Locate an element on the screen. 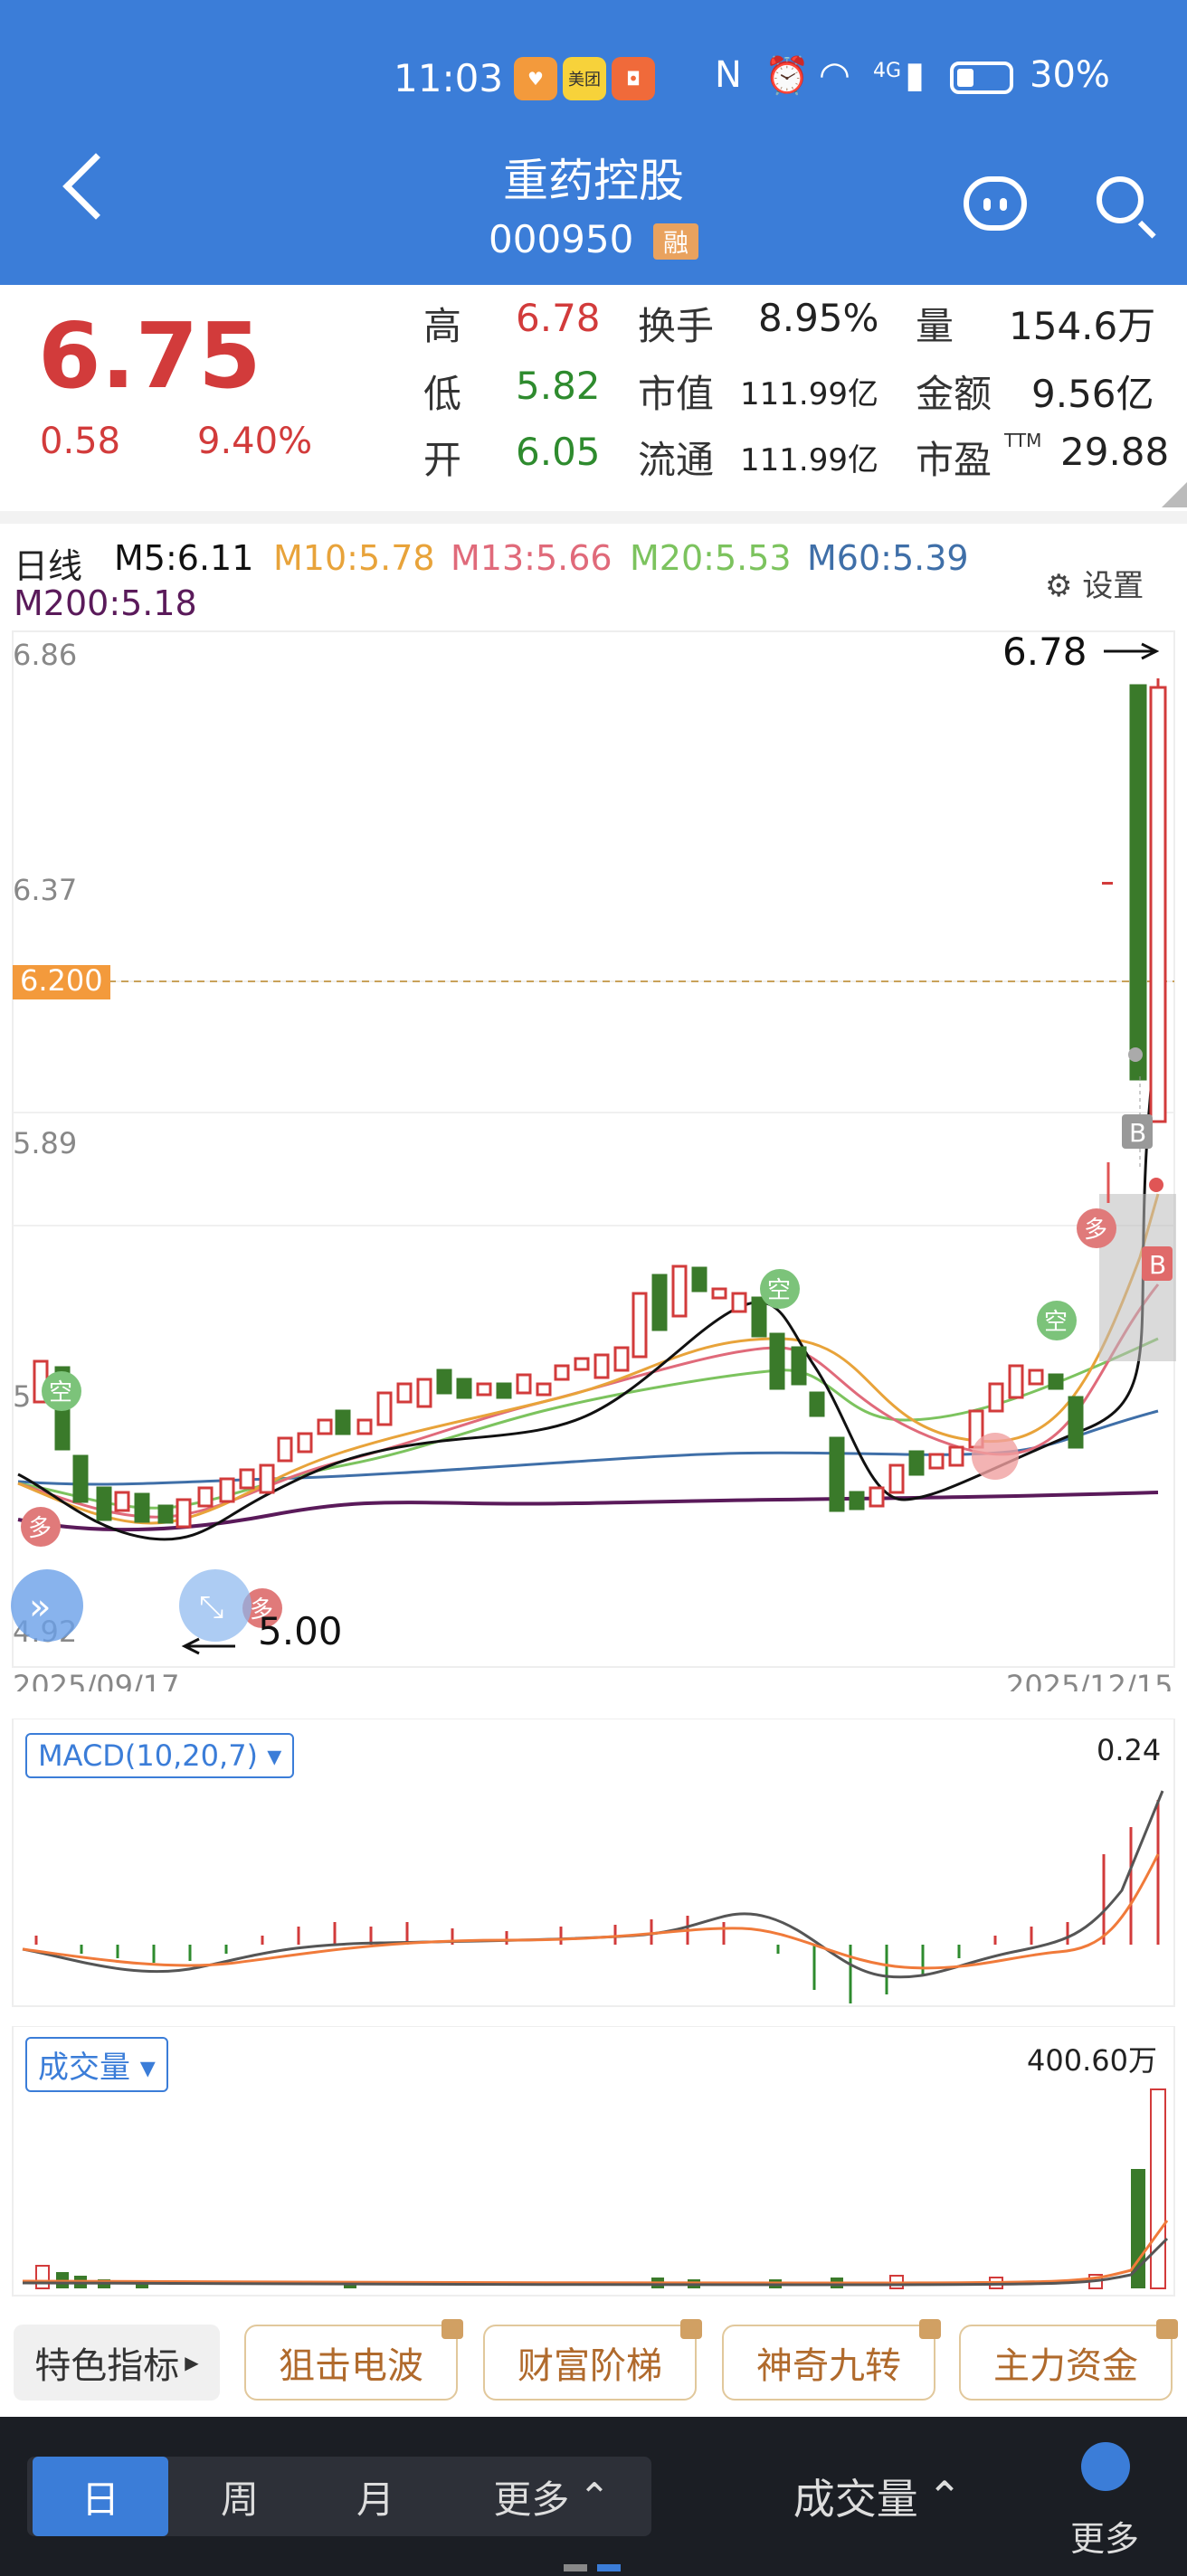  b-marker-red-text: B is located at coordinates (1157, 1265).